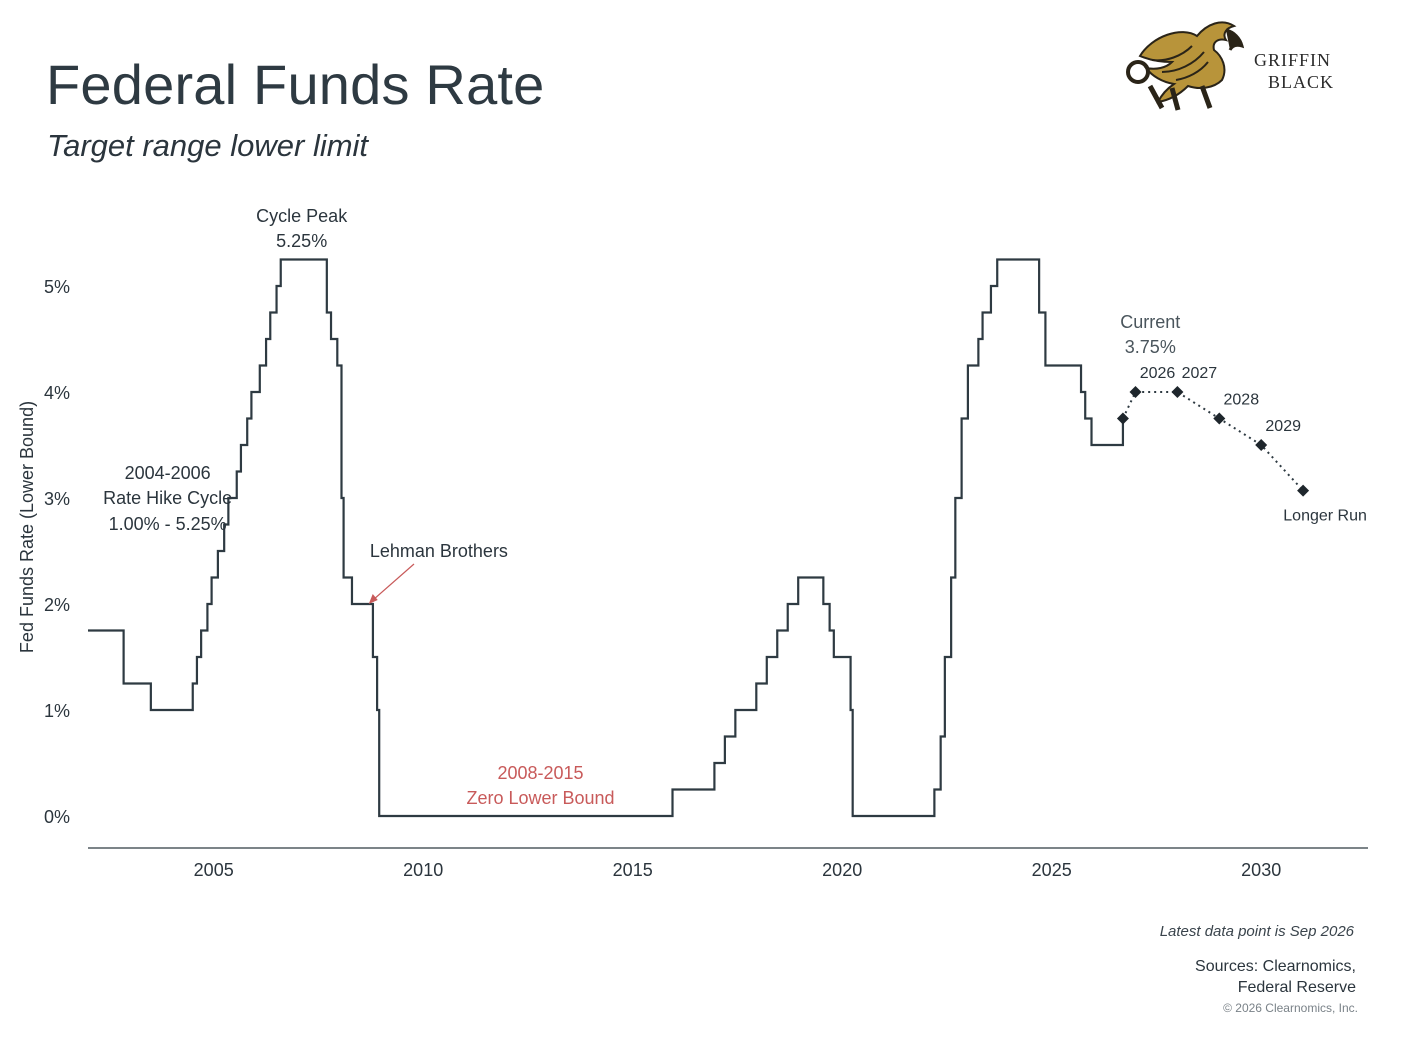  I want to click on annotation-hike-cycle-range: 1.00% - 5.25%, so click(168, 524).